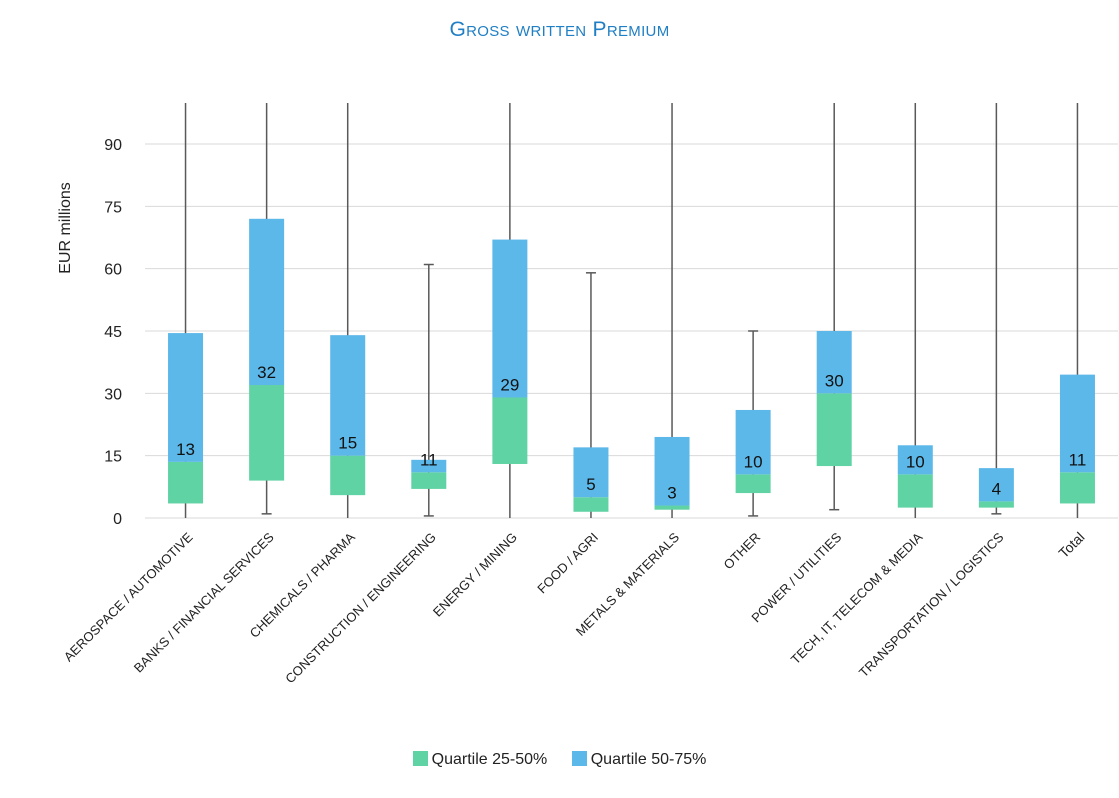 This screenshot has height=798, width=1119. Describe the element at coordinates (113, 457) in the screenshot. I see `y-tick-label: 15` at that location.